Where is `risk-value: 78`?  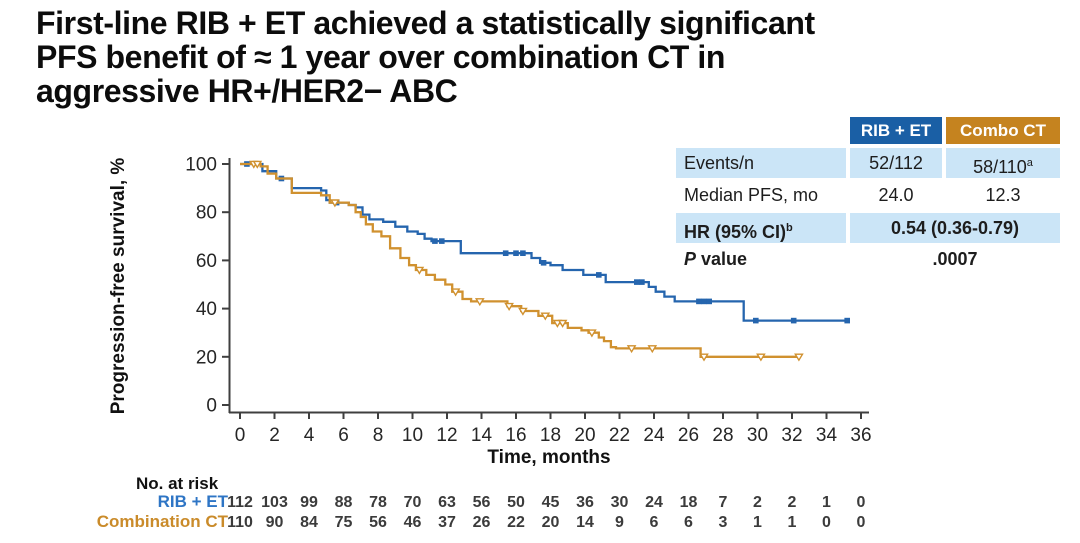 risk-value: 78 is located at coordinates (378, 502).